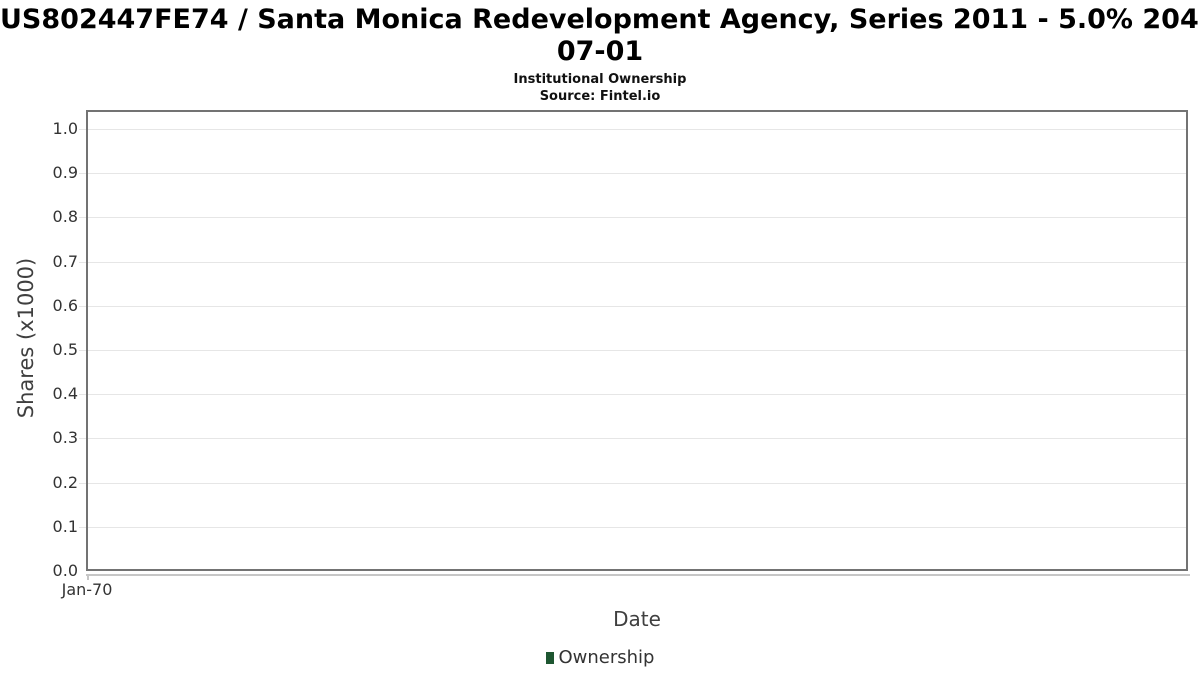 This screenshot has width=1200, height=675. Describe the element at coordinates (65, 172) in the screenshot. I see `y-tick-label: 0.9` at that location.